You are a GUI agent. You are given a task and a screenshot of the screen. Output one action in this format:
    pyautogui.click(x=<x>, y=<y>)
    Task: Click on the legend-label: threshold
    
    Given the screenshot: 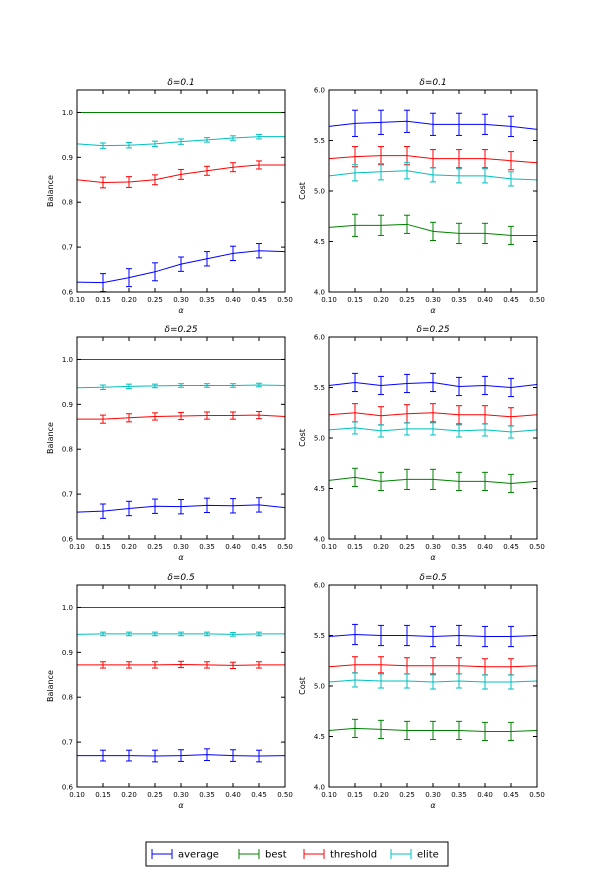 What is the action you would take?
    pyautogui.click(x=353, y=855)
    